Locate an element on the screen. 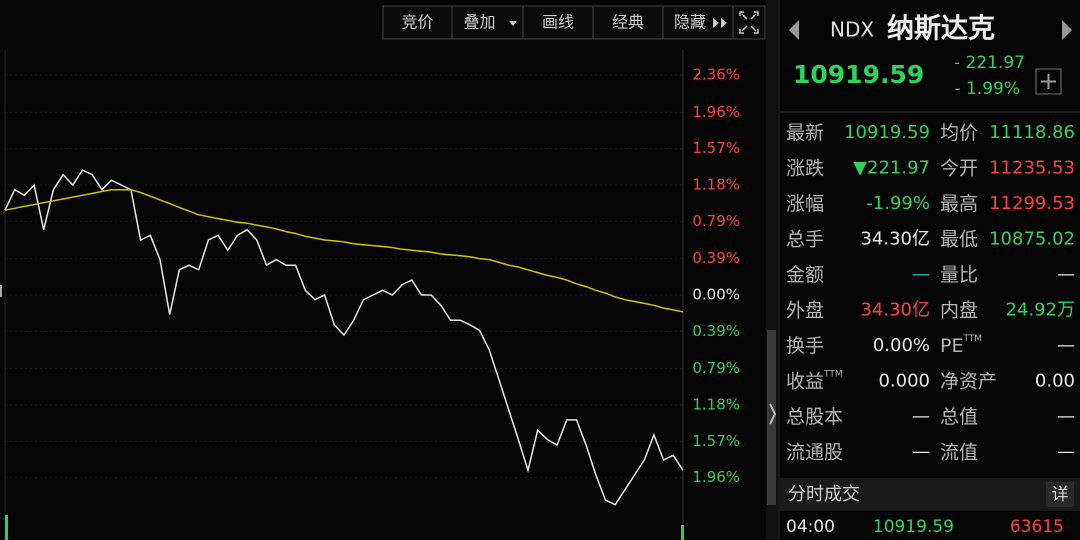 The width and height of the screenshot is (1080, 540). stat-label: 最低 is located at coordinates (959, 239).